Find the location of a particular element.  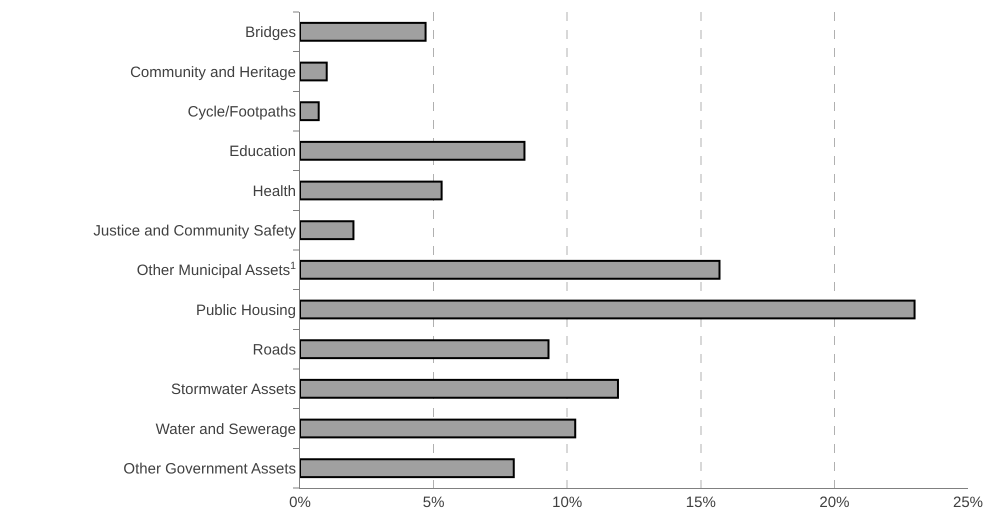

y-tick-label: Bridges is located at coordinates (270, 33).